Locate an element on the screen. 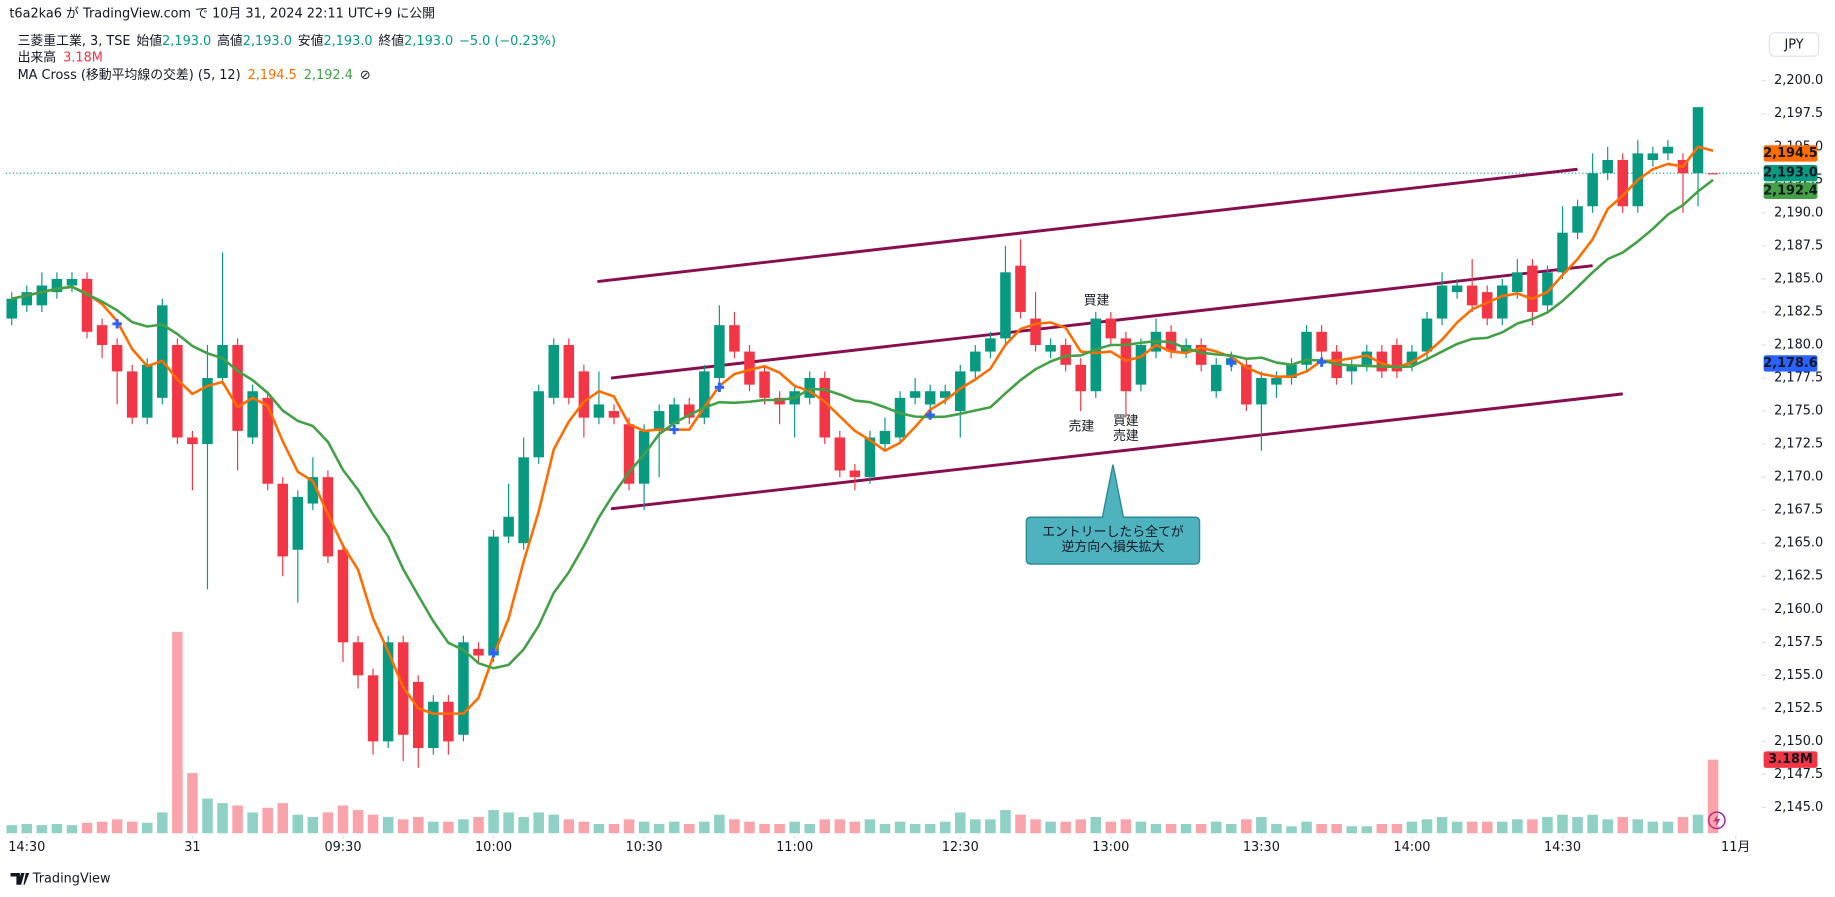 The width and height of the screenshot is (1835, 897). x-tick-label: 11月 is located at coordinates (1735, 847).